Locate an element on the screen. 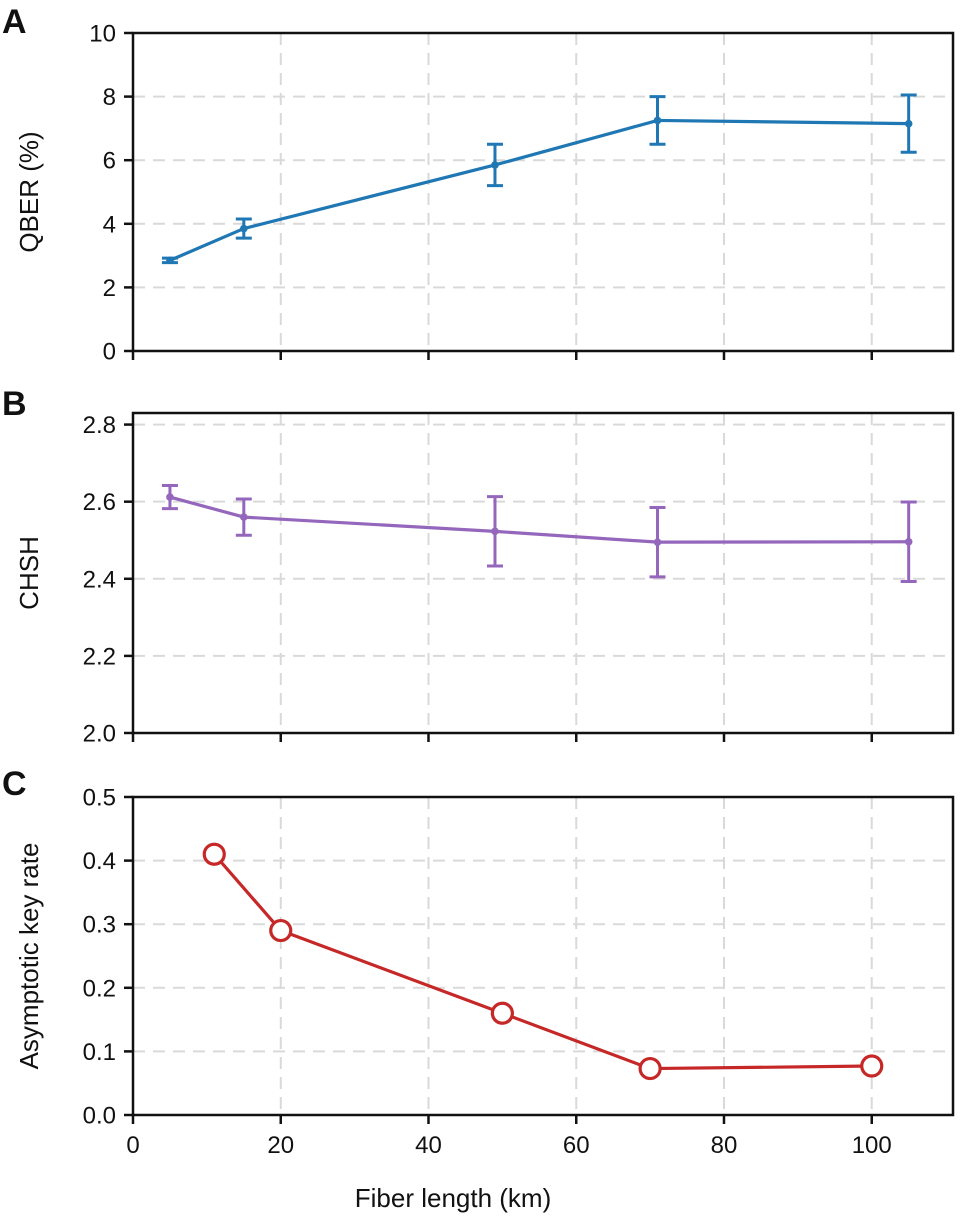 This screenshot has width=960, height=1222. y-tick-label: 2.8 is located at coordinates (99, 425).